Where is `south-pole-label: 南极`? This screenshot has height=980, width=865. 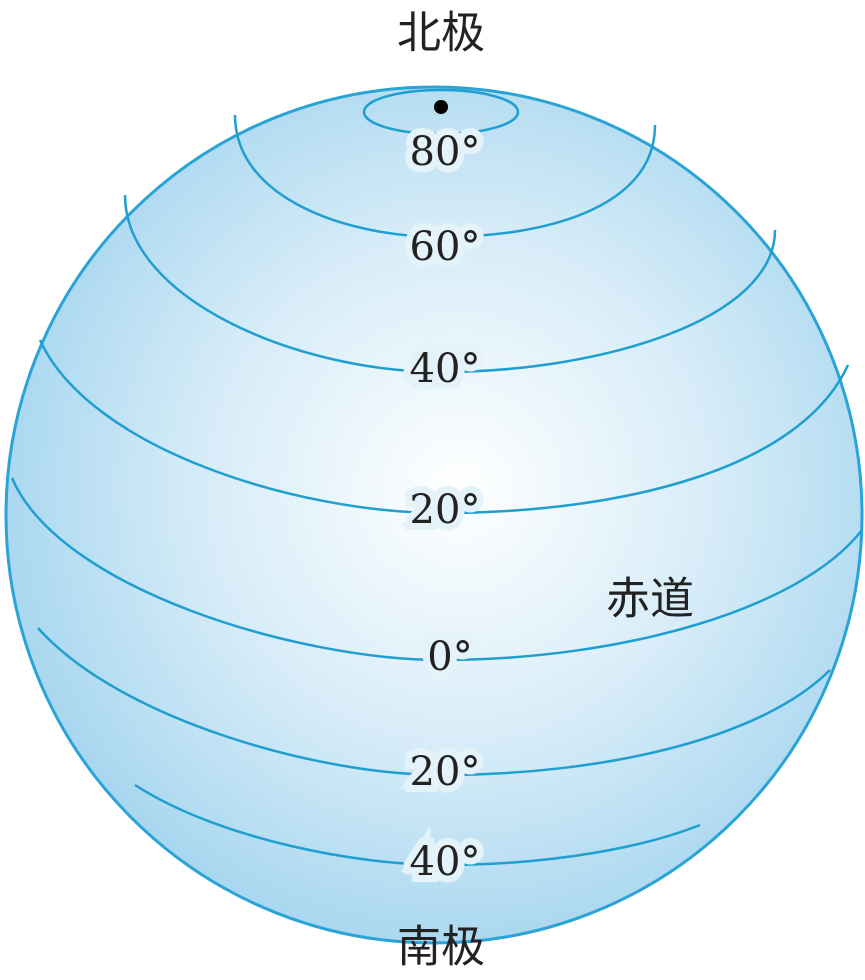
south-pole-label: 南极 is located at coordinates (441, 947).